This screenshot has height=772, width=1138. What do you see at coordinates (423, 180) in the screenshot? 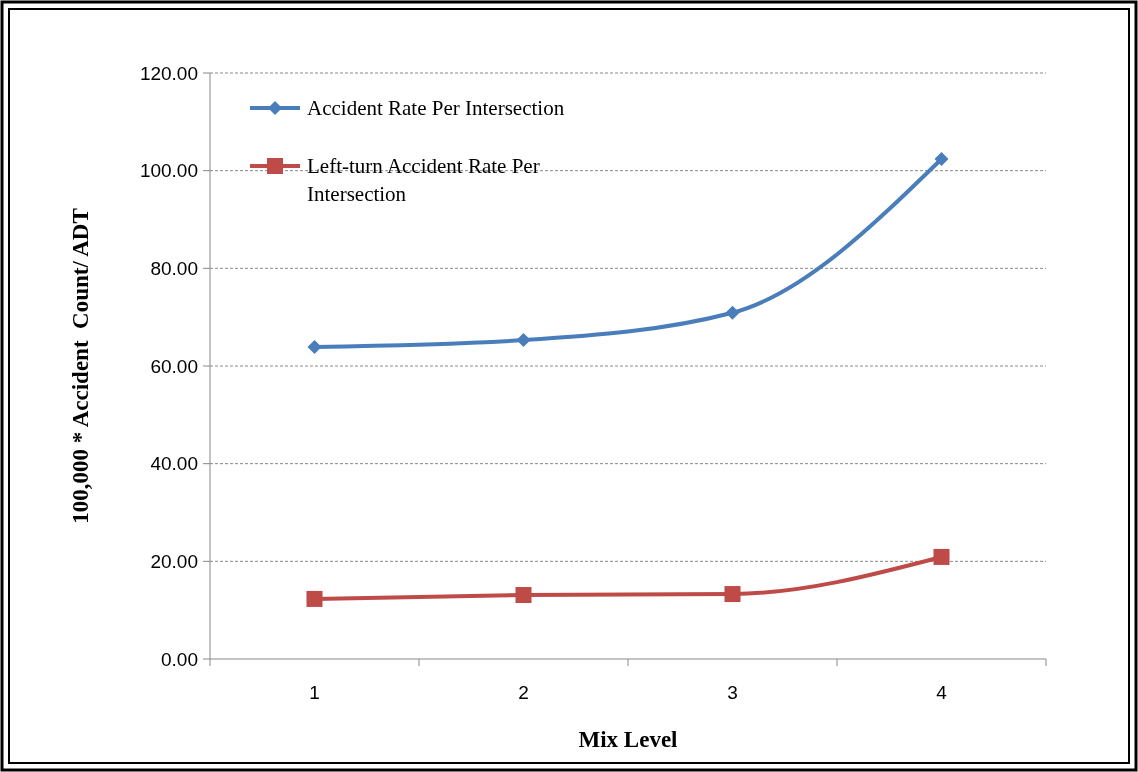
I see `legend-label: Left-turn Accident Rate Per Intersection` at bounding box center [423, 180].